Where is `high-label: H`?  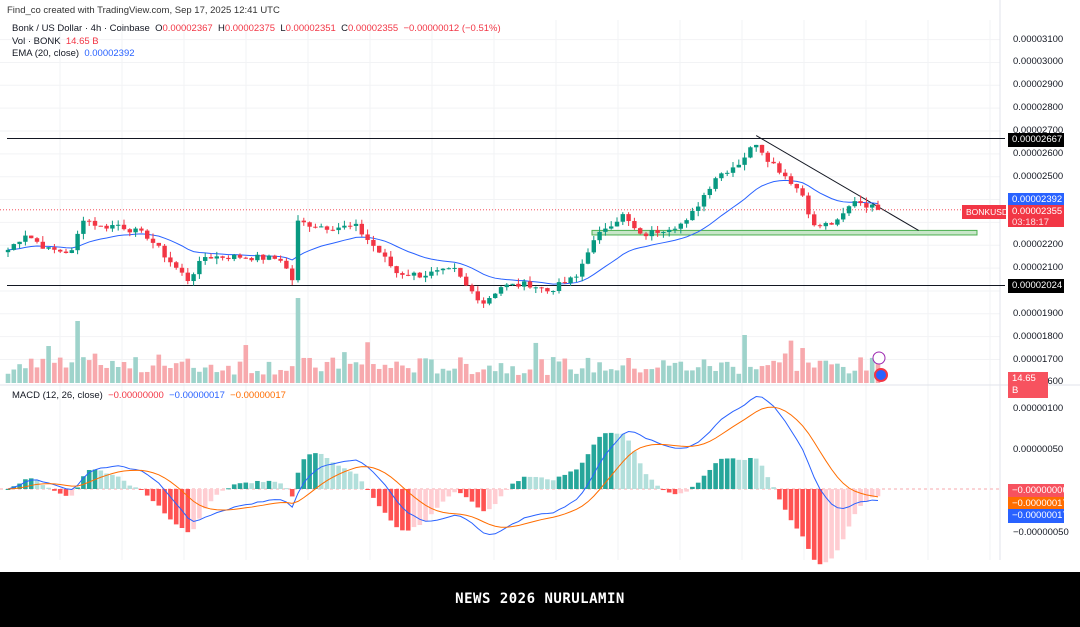
high-label: H is located at coordinates (221, 28).